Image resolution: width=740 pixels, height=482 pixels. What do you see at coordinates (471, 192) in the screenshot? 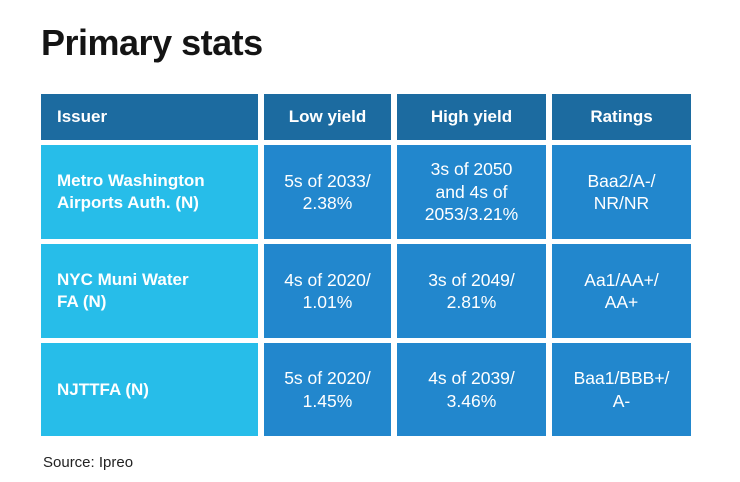
I see `high-yield-cell: 3s of 2050 and 4s of 2053/3.21%` at bounding box center [471, 192].